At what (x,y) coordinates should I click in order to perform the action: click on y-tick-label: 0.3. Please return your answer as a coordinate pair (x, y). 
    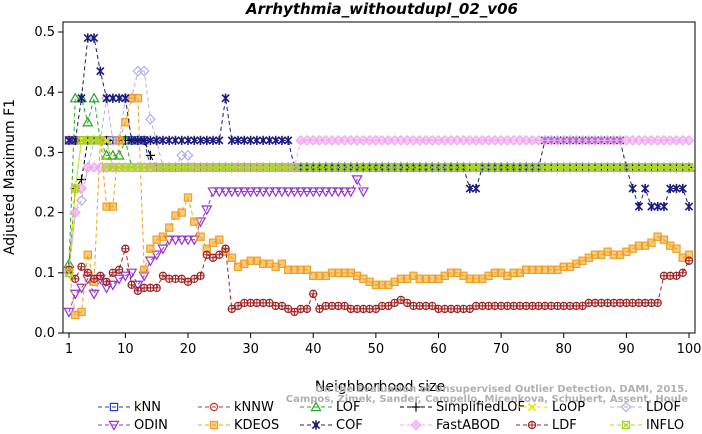
    Looking at the image, I should click on (44, 152).